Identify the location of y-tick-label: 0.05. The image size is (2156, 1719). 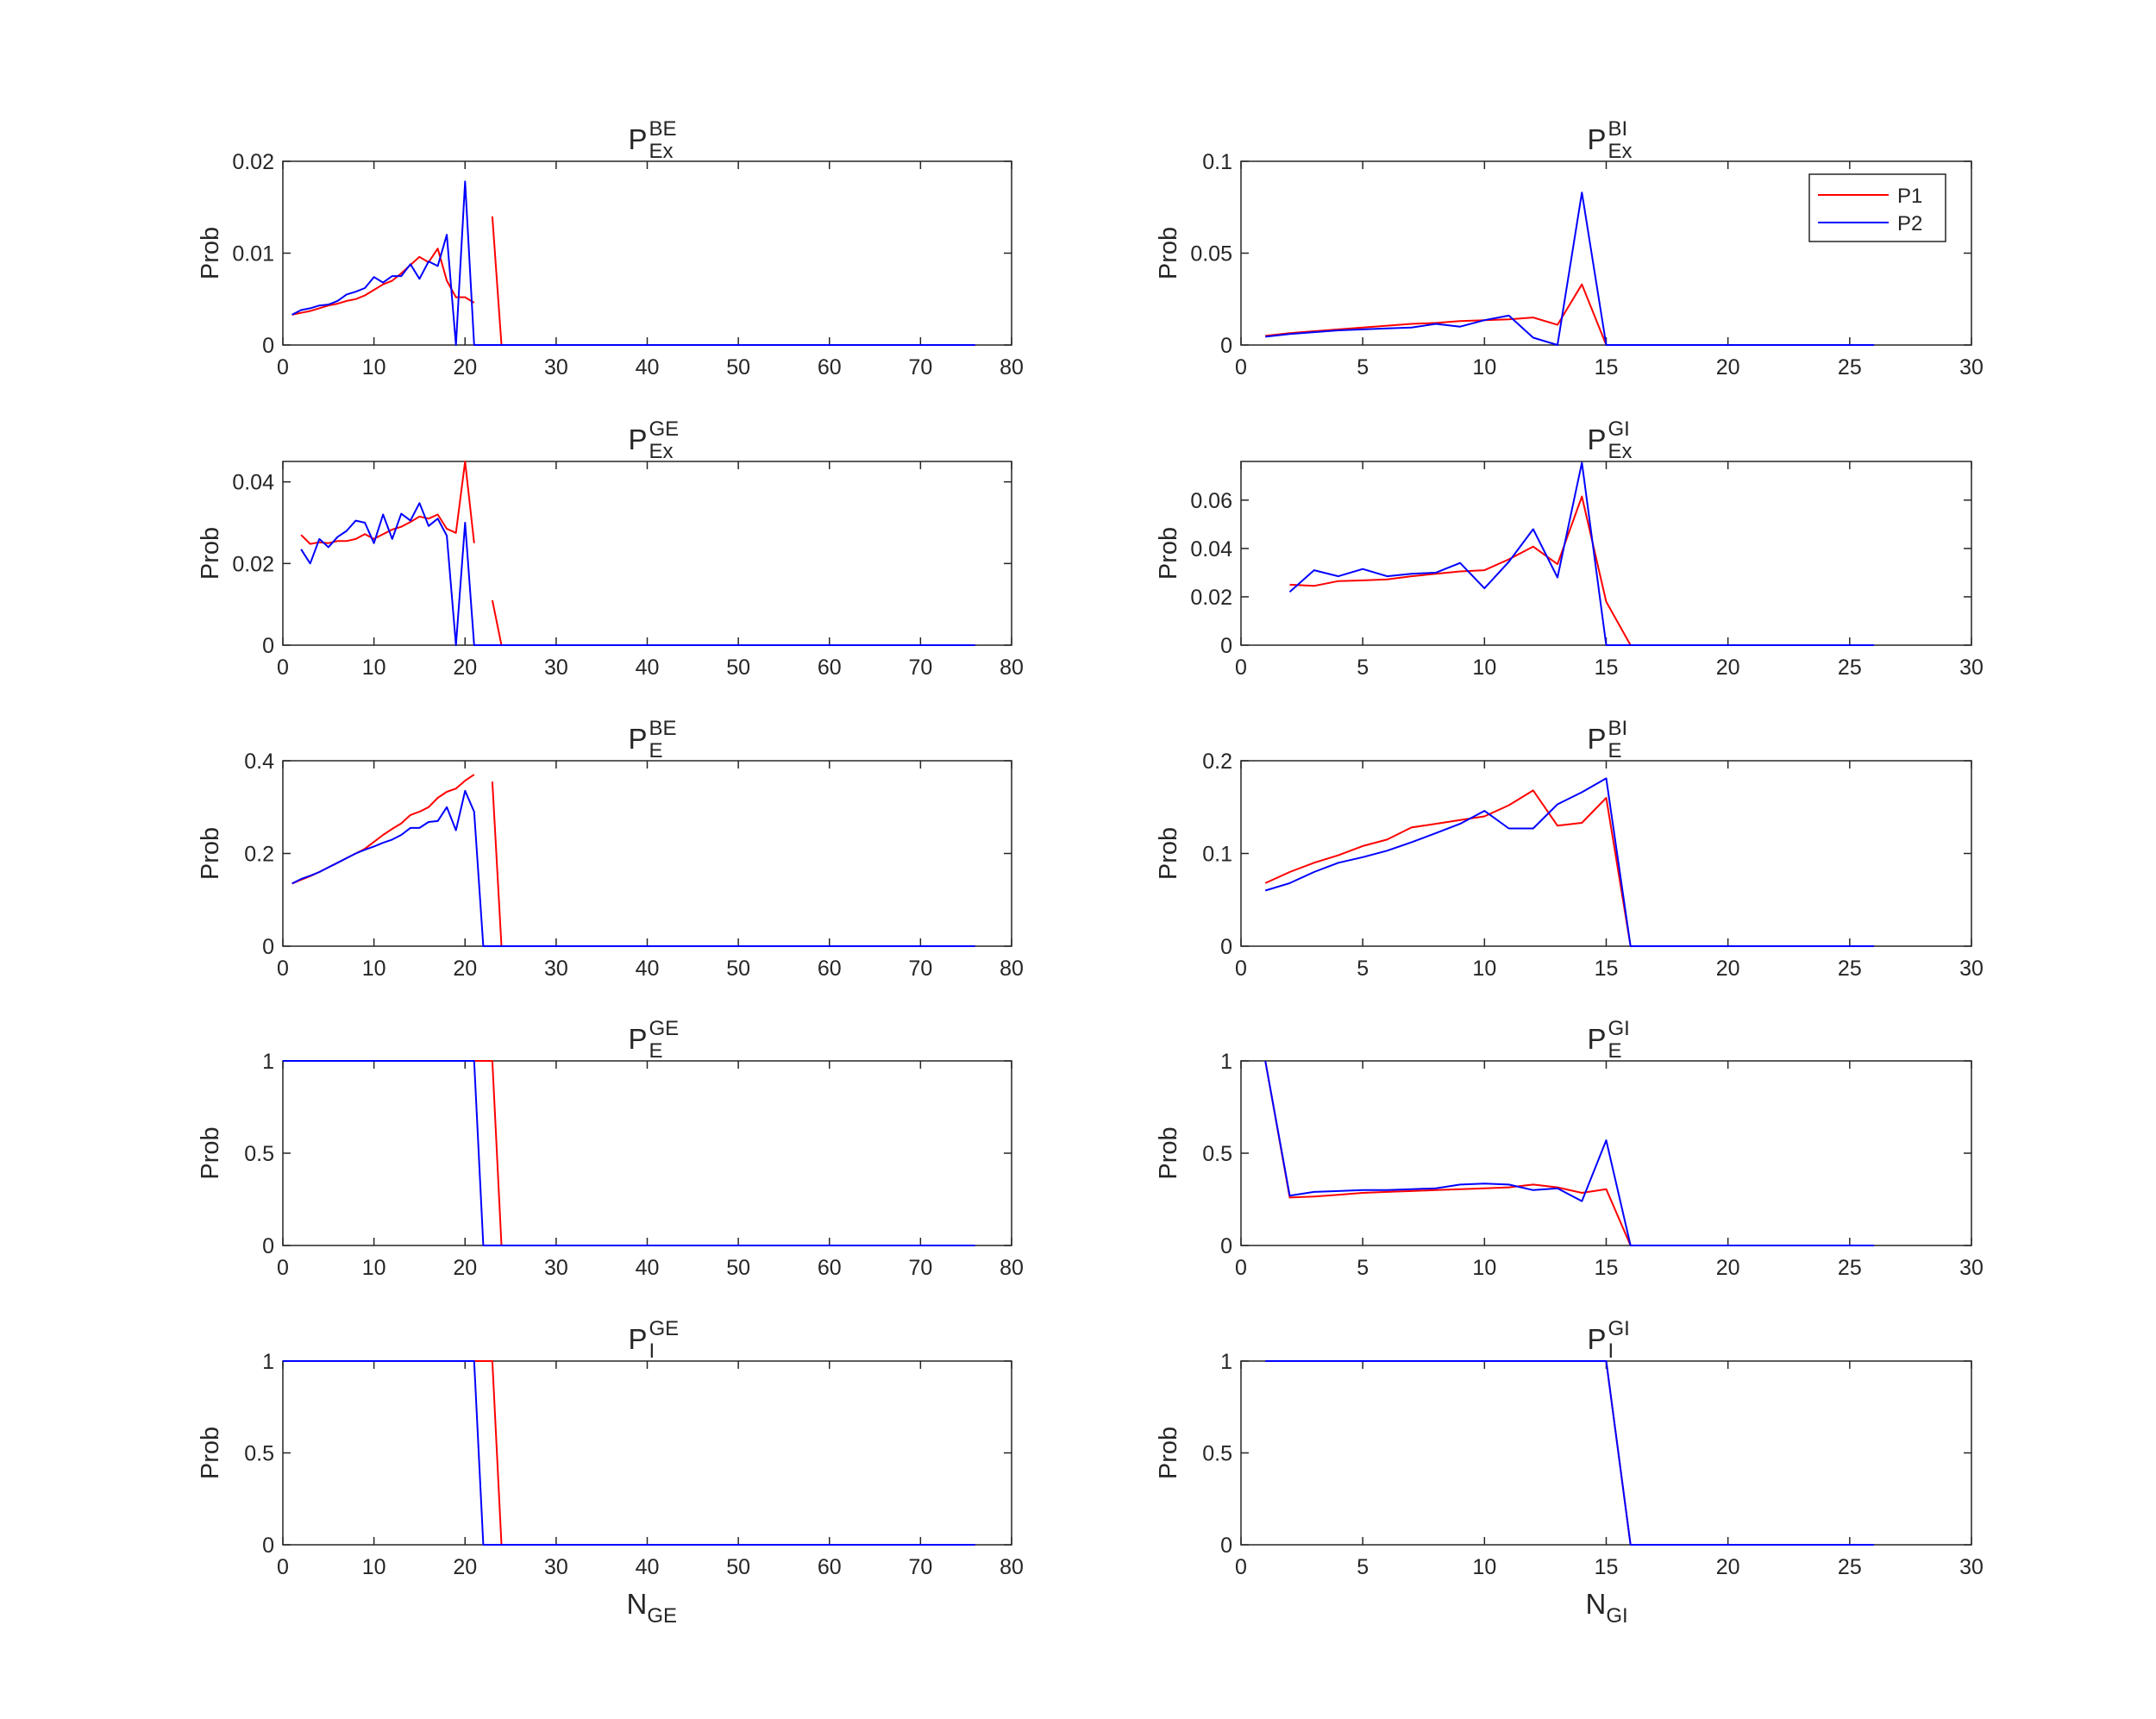
(1211, 254).